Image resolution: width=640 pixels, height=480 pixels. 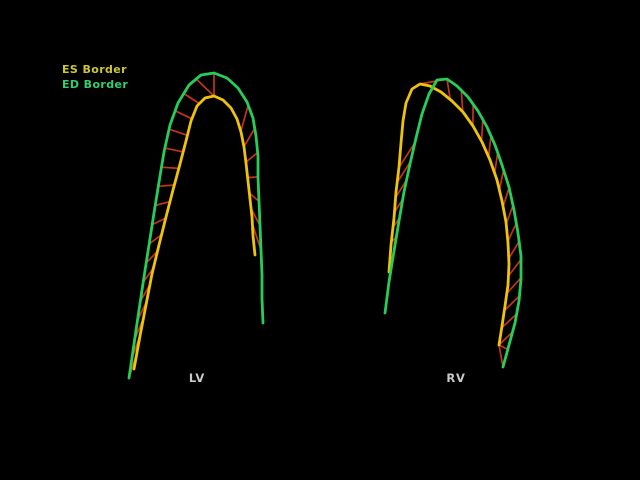 I want to click on rv-ed-border-path, so click(x=453, y=223).